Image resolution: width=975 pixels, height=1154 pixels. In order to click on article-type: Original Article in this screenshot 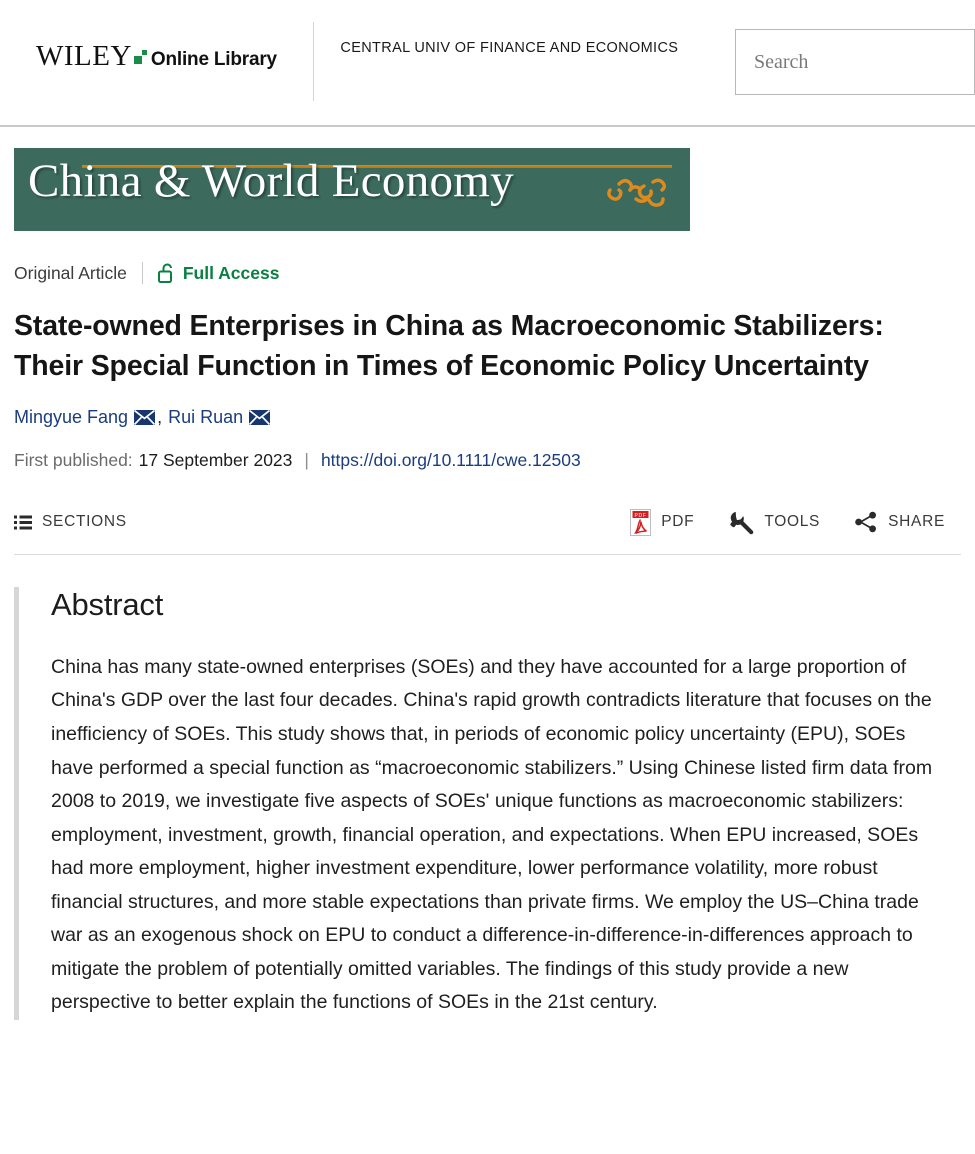, I will do `click(70, 272)`.